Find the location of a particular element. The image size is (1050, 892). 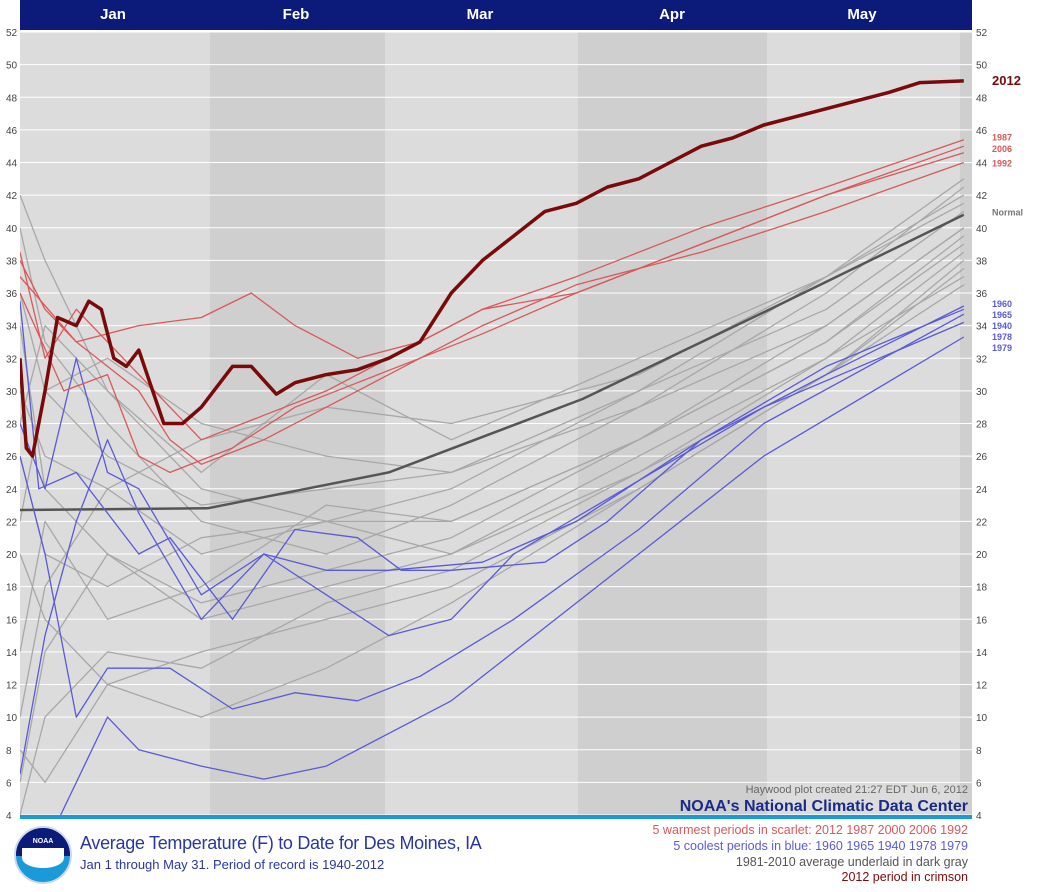

y-tick-right: 4 is located at coordinates (979, 816).